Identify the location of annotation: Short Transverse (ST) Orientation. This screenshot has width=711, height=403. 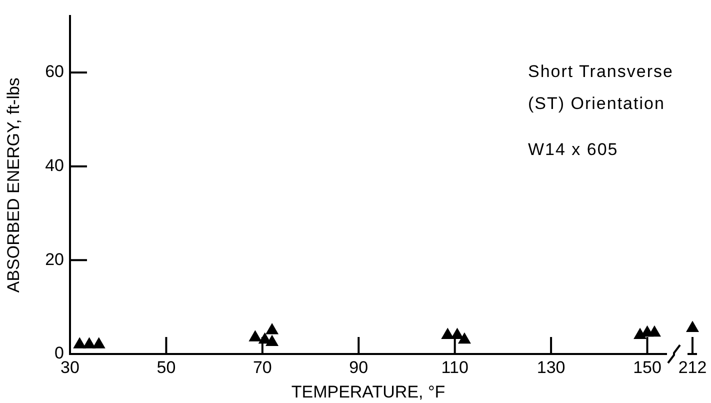
(601, 88).